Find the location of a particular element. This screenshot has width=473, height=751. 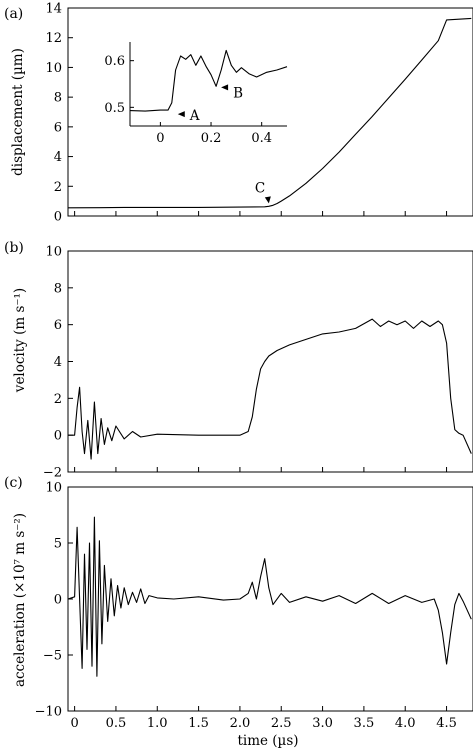

panel-a-annotations: C is located at coordinates (263, 192).